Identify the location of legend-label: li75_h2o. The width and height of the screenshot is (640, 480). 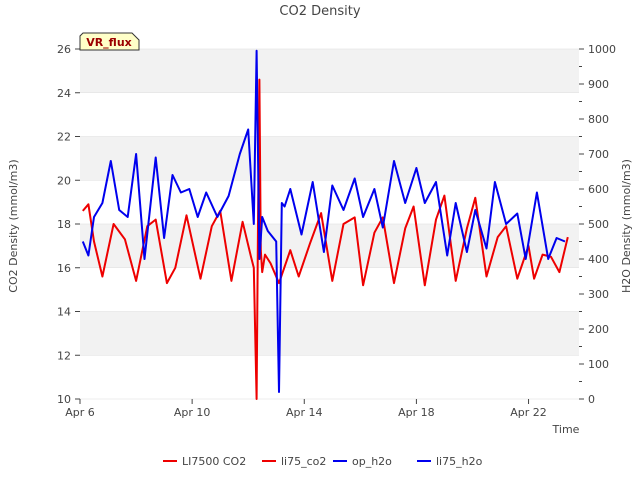
(459, 461).